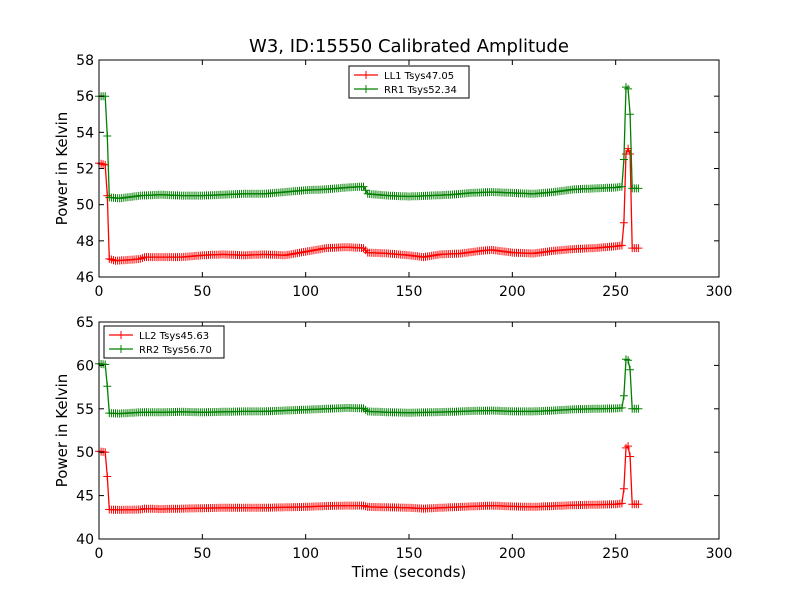 The image size is (800, 600). What do you see at coordinates (409, 572) in the screenshot?
I see `x-axis-label: Time (seconds)` at bounding box center [409, 572].